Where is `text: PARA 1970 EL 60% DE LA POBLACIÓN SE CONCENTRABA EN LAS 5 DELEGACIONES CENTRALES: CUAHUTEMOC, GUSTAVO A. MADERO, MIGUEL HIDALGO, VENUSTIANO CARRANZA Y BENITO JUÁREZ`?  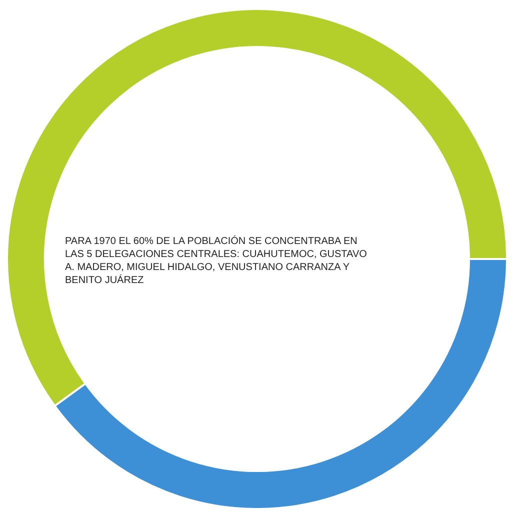
text: PARA 1970 EL 60% DE LA POBLACIÓN SE CONCENTRABA EN LAS 5 DELEGACIONES CENTRALES: CUAHUTEMOC, GUSTAVO A. MADERO, MIGUEL HIDALGO, VENUSTIANO CARRANZA Y BENITO JUÁREZ is located at coordinates (216, 260).